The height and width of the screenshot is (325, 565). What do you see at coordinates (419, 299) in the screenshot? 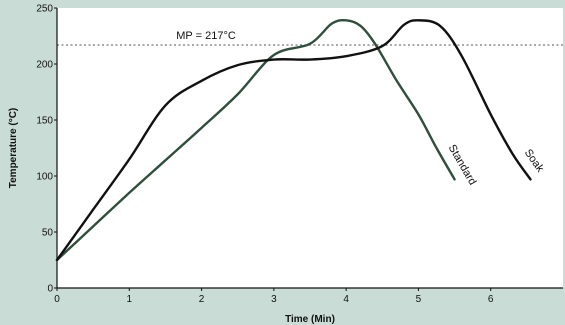
I see `x-tick-label: 5` at bounding box center [419, 299].